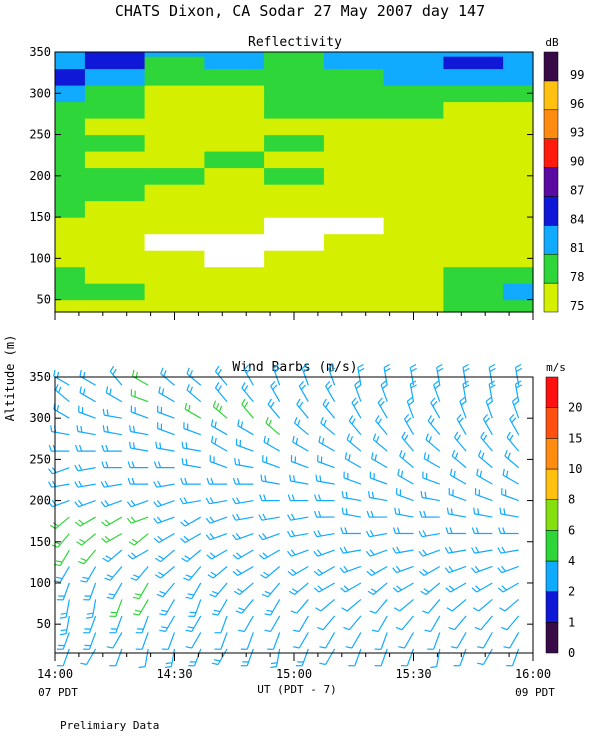  What do you see at coordinates (577, 306) in the screenshot?
I see `colorbar-label: 75` at bounding box center [577, 306].